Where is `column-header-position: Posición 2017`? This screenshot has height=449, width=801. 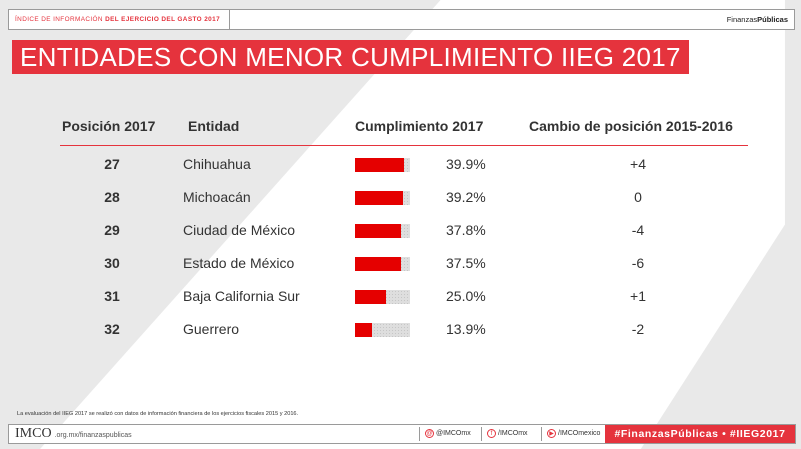
column-header-position: Posición 2017 is located at coordinates (109, 126).